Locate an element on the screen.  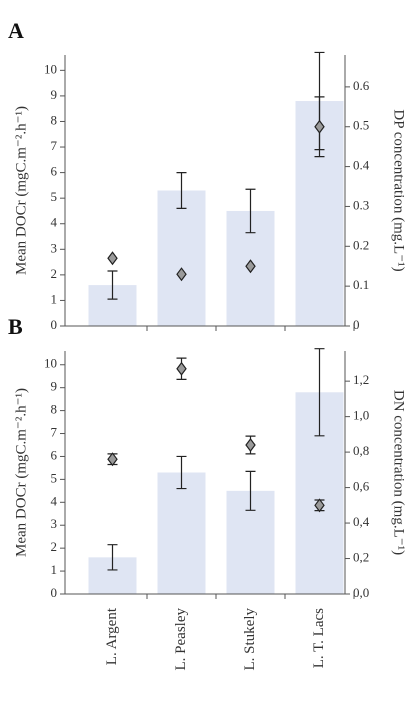
y2-tick-label: 1,2 is located at coordinates (361, 379).